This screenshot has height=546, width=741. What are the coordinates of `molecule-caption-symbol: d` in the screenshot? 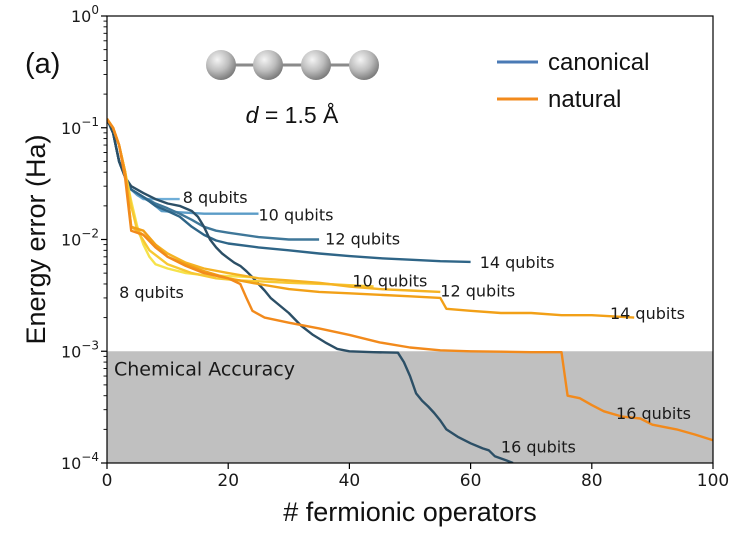 It's located at (253, 115).